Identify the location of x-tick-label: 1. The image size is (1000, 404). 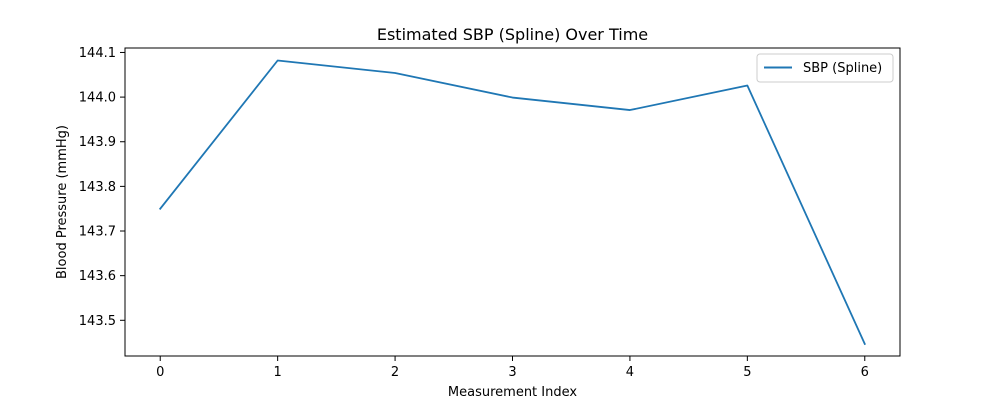
(278, 372).